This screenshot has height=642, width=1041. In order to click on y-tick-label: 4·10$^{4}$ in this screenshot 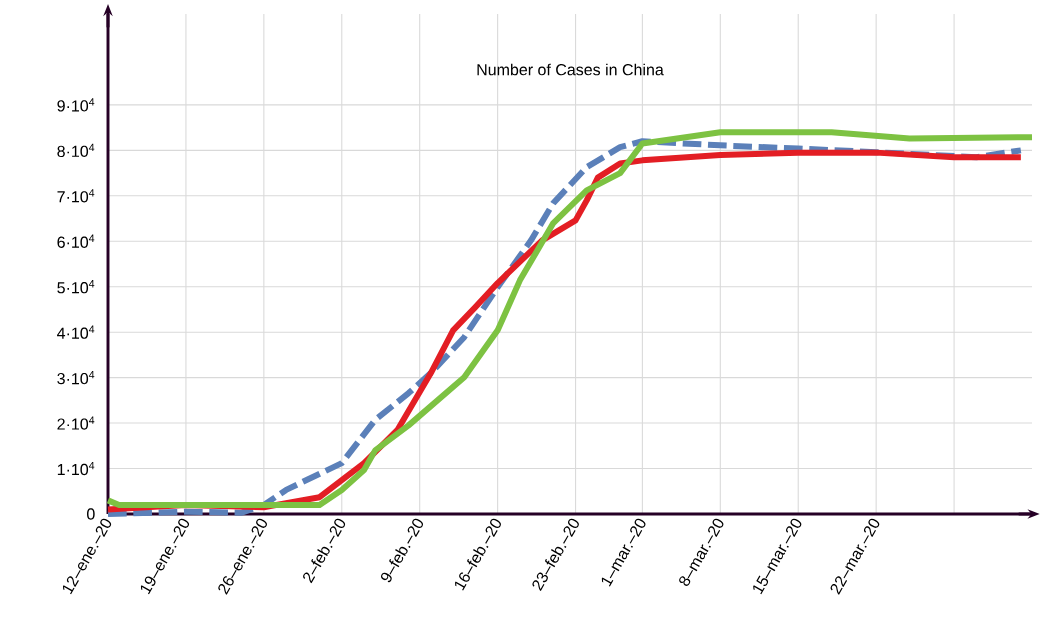, I will do `click(76, 332)`.